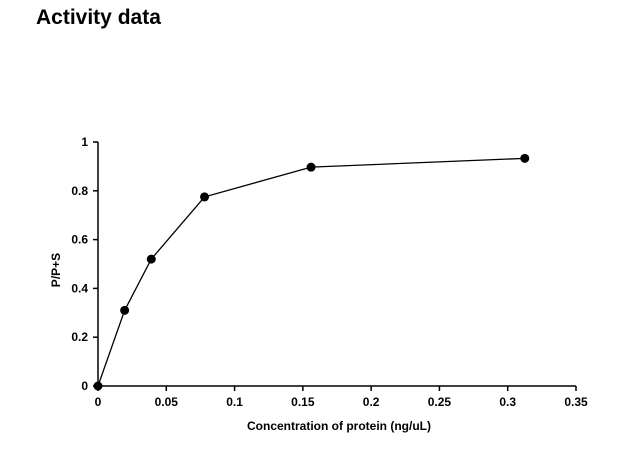 The image size is (636, 465). What do you see at coordinates (303, 402) in the screenshot?
I see `x-tick-label: 0.15` at bounding box center [303, 402].